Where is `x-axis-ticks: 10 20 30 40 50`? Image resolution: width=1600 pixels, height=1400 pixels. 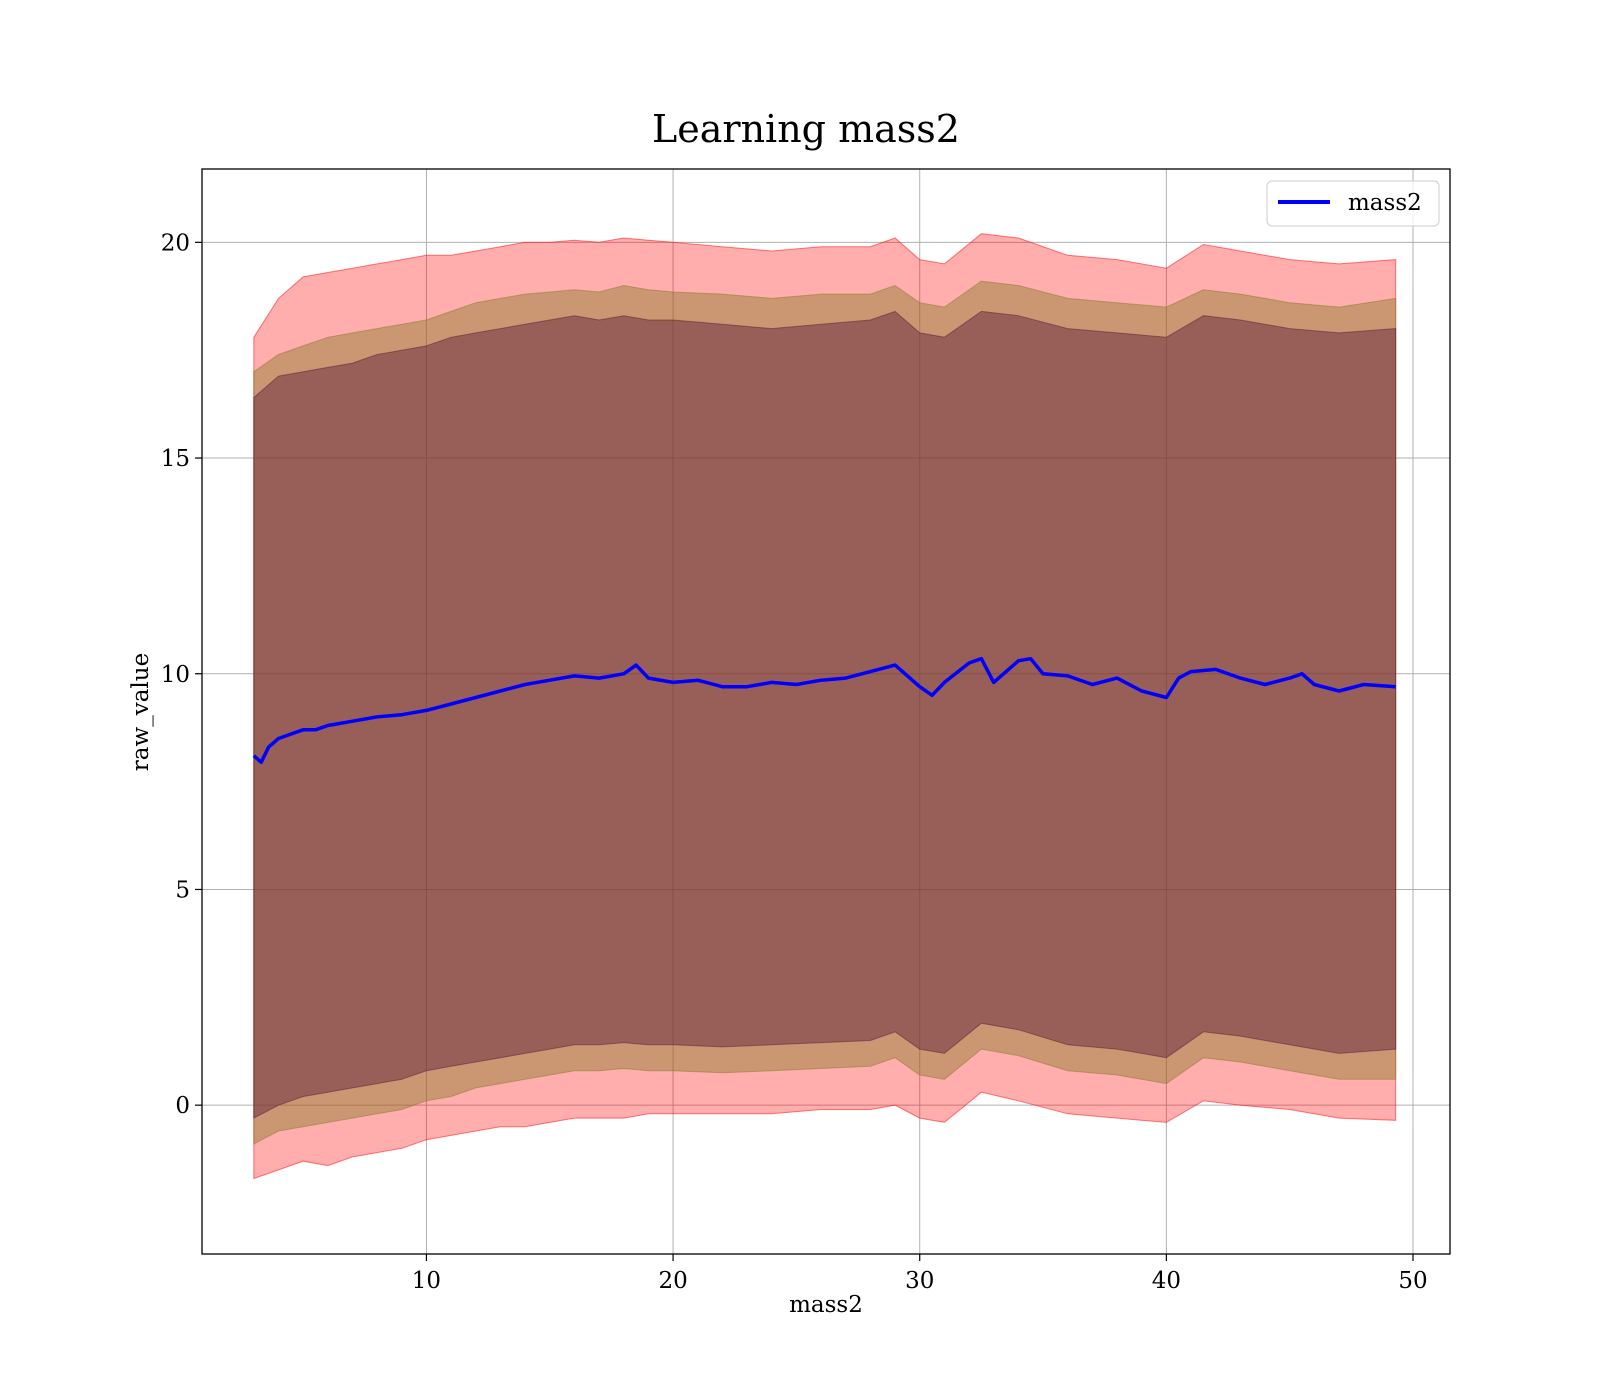 x-axis-ticks: 10 20 30 40 50 is located at coordinates (920, 1274).